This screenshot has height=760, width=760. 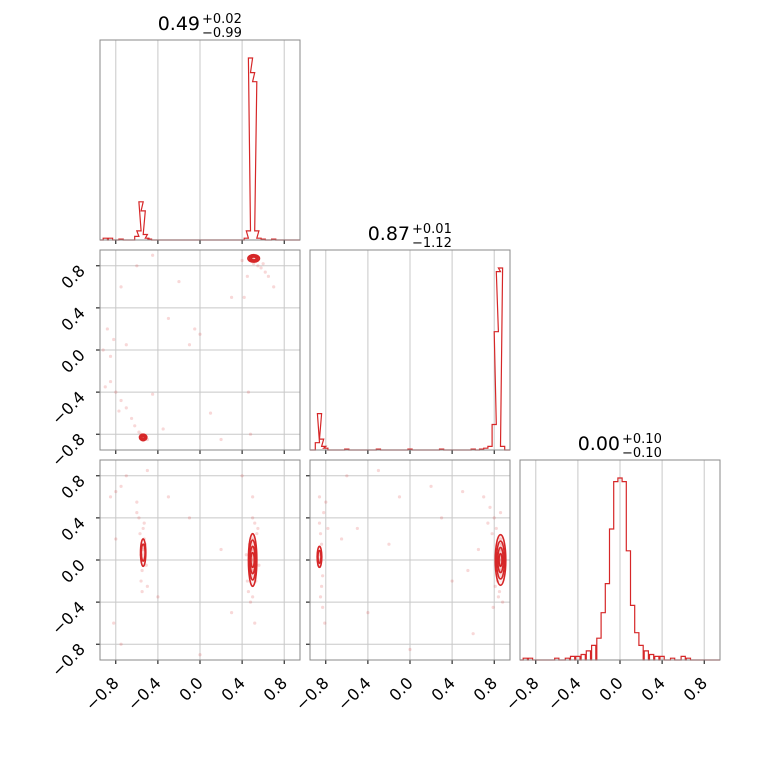 I want to click on title-2-plus: +0.01, so click(x=432, y=229).